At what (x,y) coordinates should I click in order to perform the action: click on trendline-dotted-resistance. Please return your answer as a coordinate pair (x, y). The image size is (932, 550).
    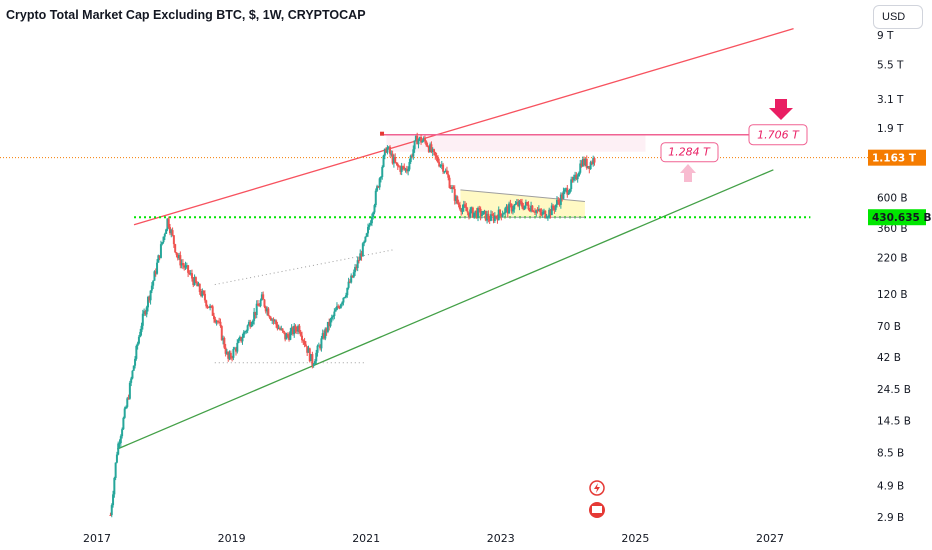
    Looking at the image, I should click on (304, 267).